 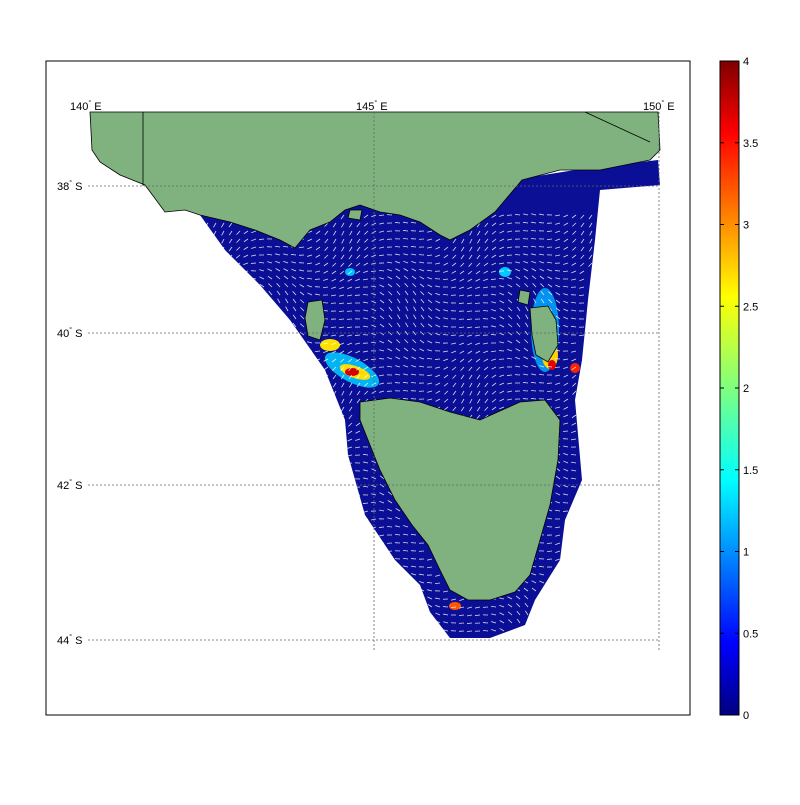 I want to click on colorbar-tick-label: 1, so click(x=746, y=553).